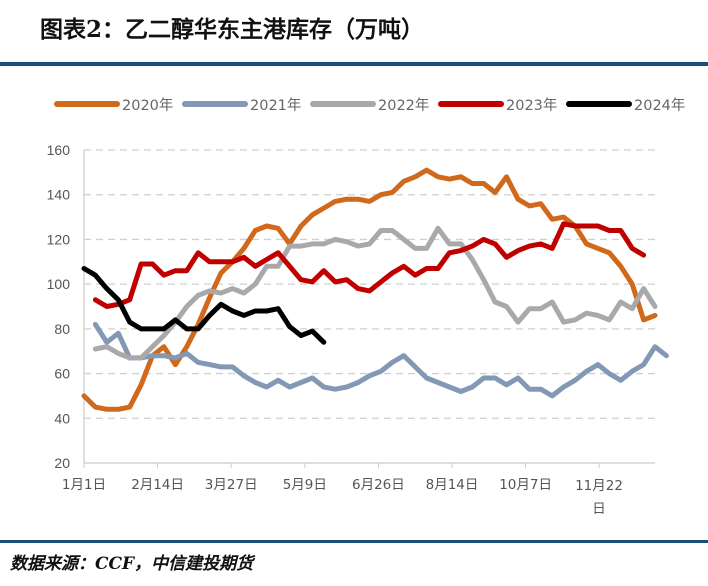 The image size is (708, 586). Describe the element at coordinates (354, 541) in the screenshot. I see `footer-divider` at that location.